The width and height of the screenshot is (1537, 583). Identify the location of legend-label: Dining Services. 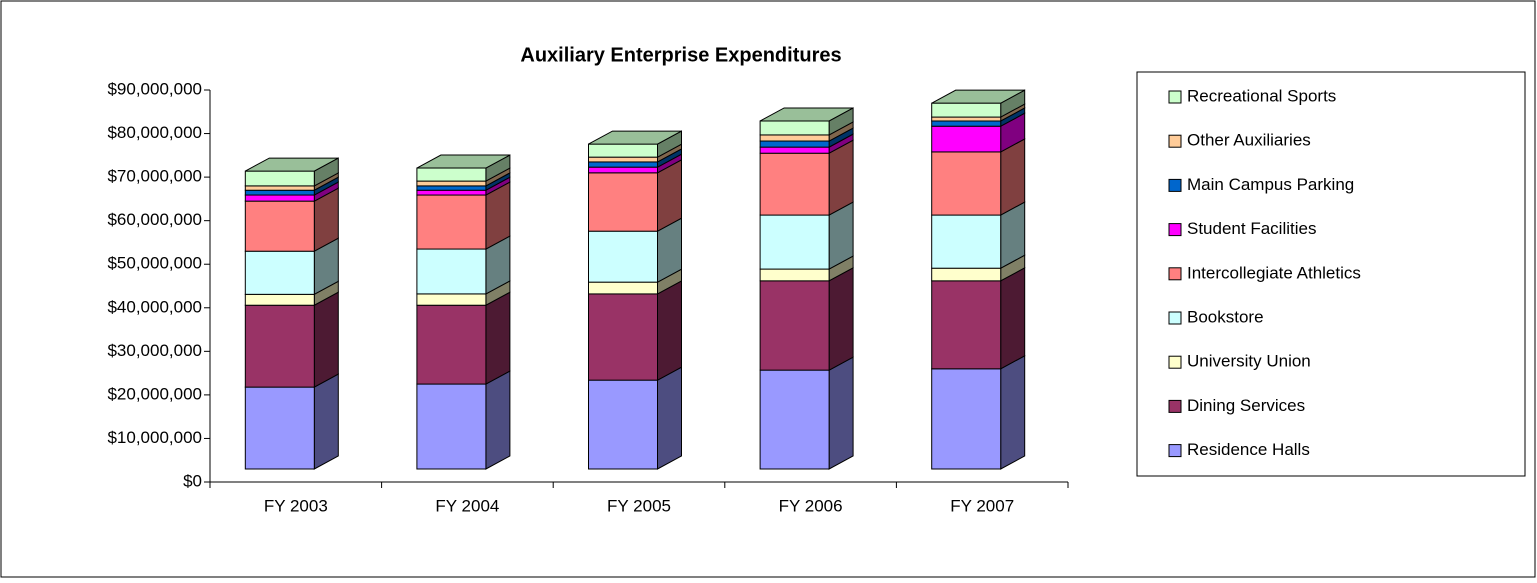
(1246, 405).